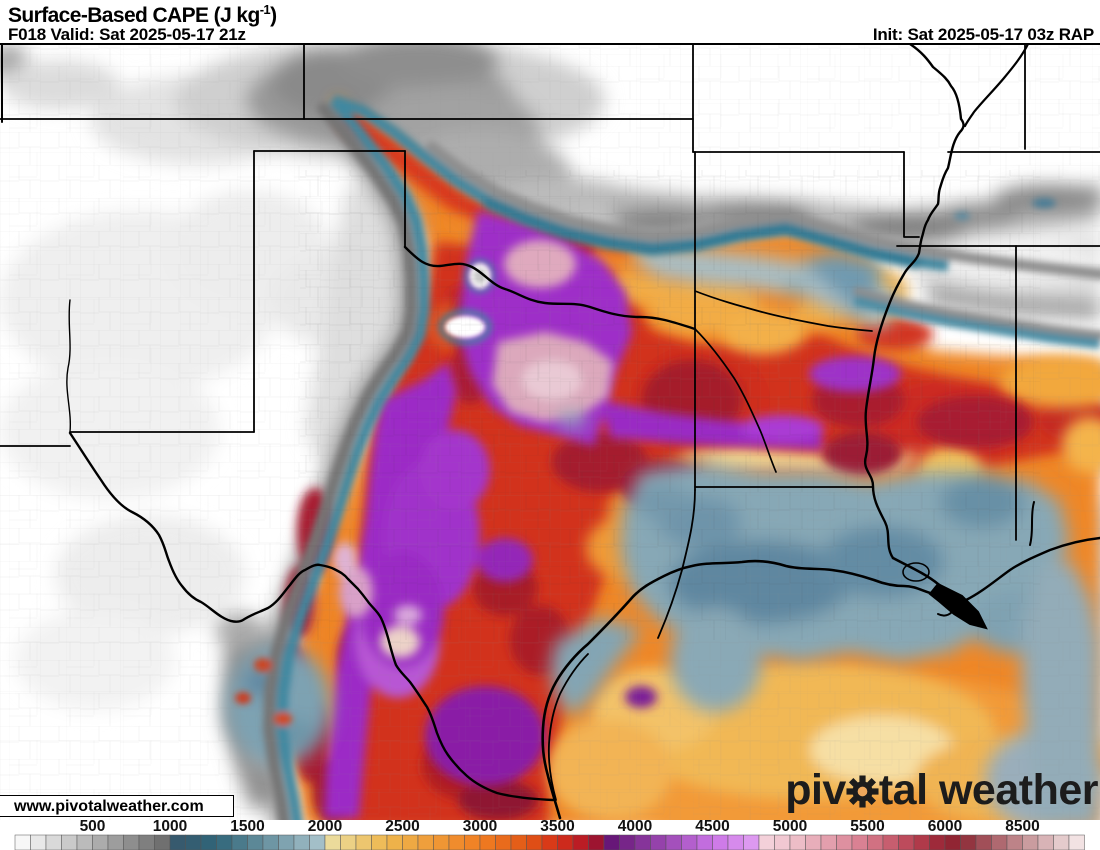 The image size is (1100, 850). I want to click on svg-text: 2500, so click(402, 826).